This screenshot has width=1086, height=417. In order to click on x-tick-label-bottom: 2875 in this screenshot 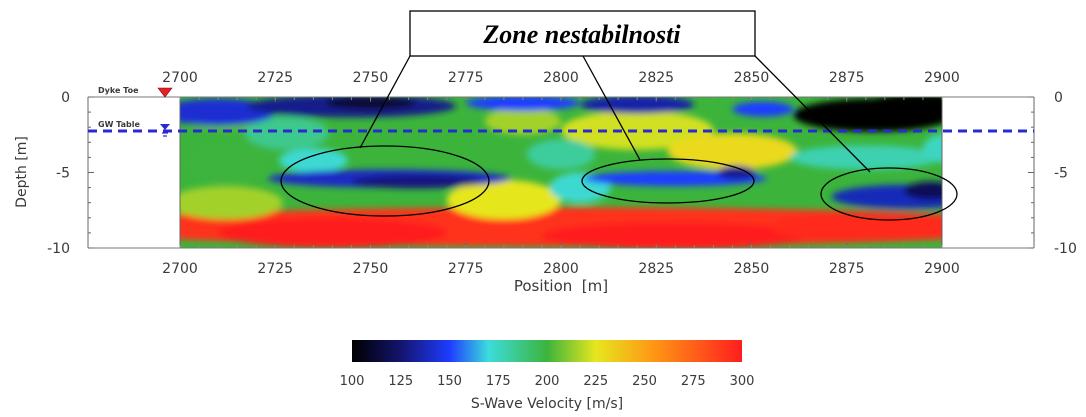, I will do `click(847, 269)`.